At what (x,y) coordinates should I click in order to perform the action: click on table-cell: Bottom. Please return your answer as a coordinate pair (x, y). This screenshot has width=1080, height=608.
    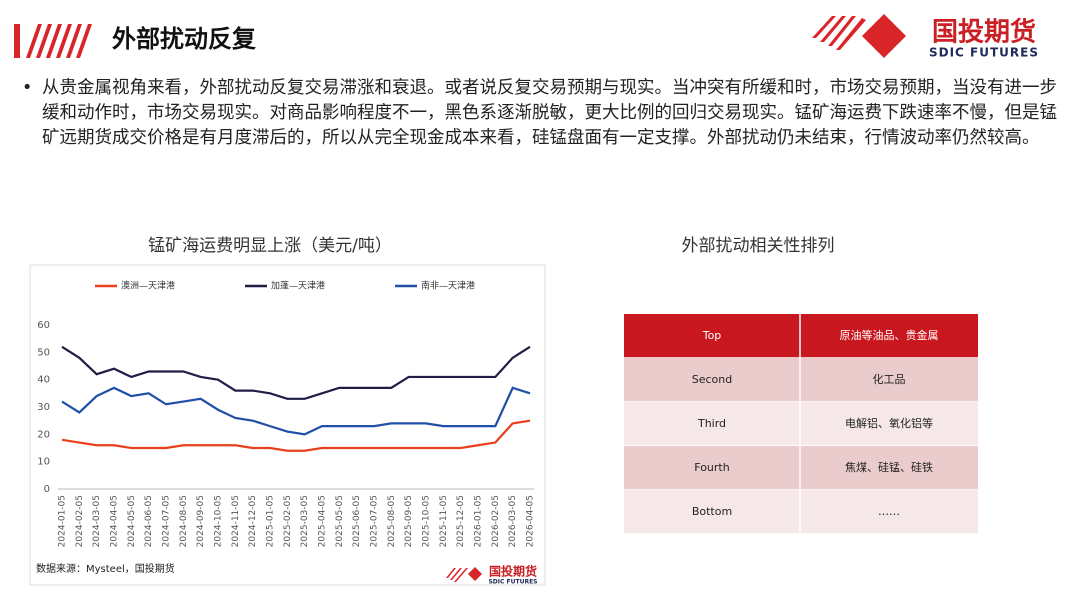
    Looking at the image, I should click on (712, 511).